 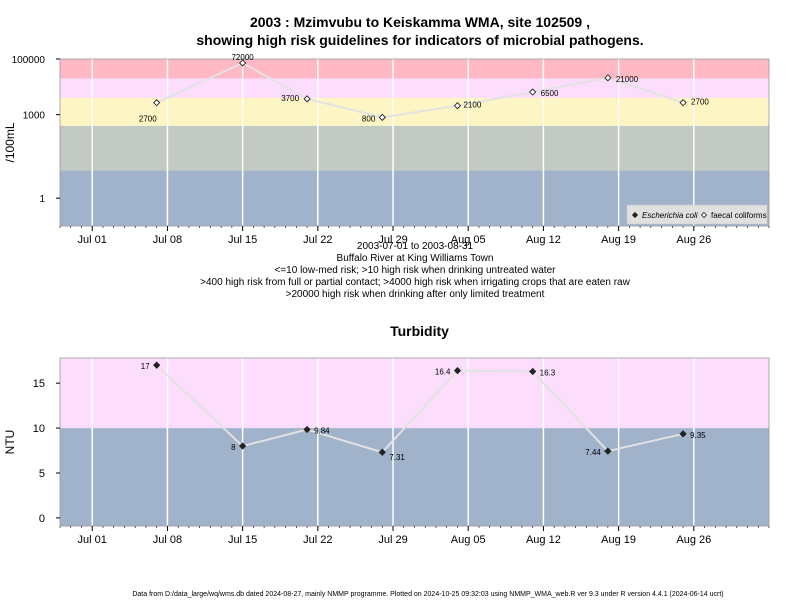 What do you see at coordinates (468, 240) in the screenshot?
I see `microbial-x-tick-label: Aug 05` at bounding box center [468, 240].